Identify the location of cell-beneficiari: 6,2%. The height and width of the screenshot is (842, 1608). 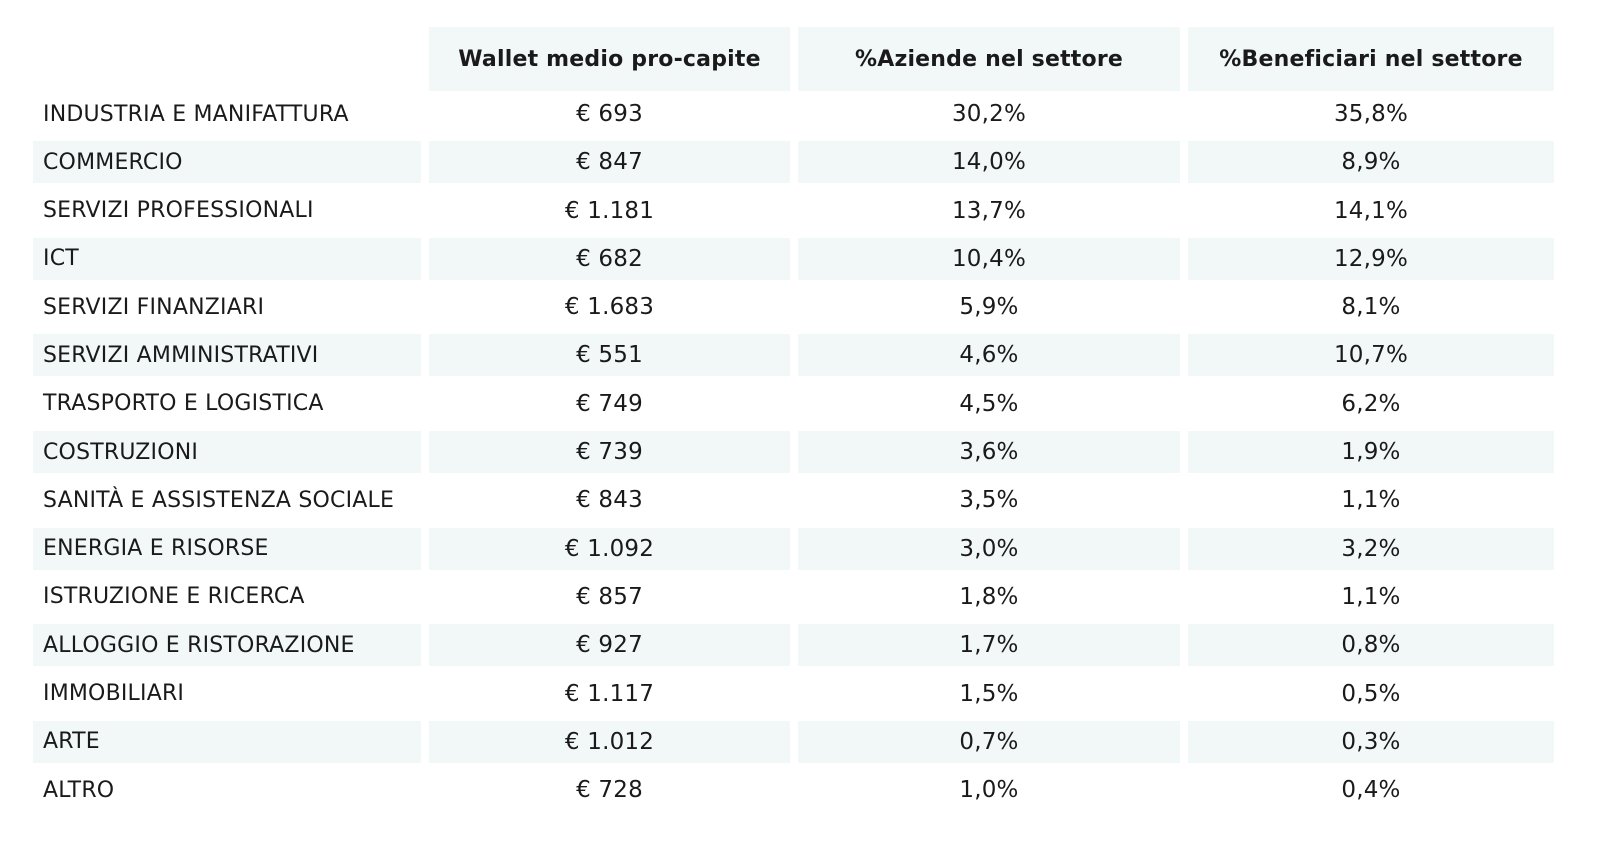
(1371, 403).